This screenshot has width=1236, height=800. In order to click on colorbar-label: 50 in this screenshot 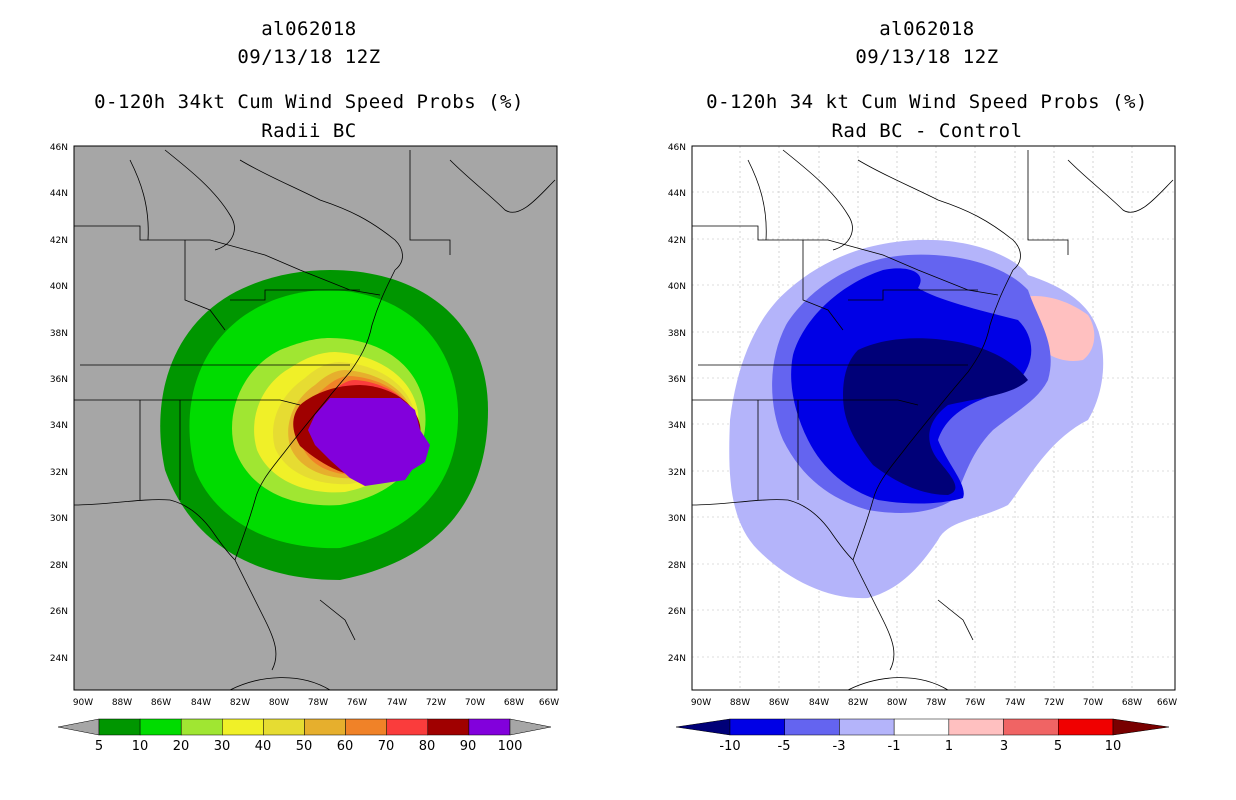, I will do `click(304, 746)`.